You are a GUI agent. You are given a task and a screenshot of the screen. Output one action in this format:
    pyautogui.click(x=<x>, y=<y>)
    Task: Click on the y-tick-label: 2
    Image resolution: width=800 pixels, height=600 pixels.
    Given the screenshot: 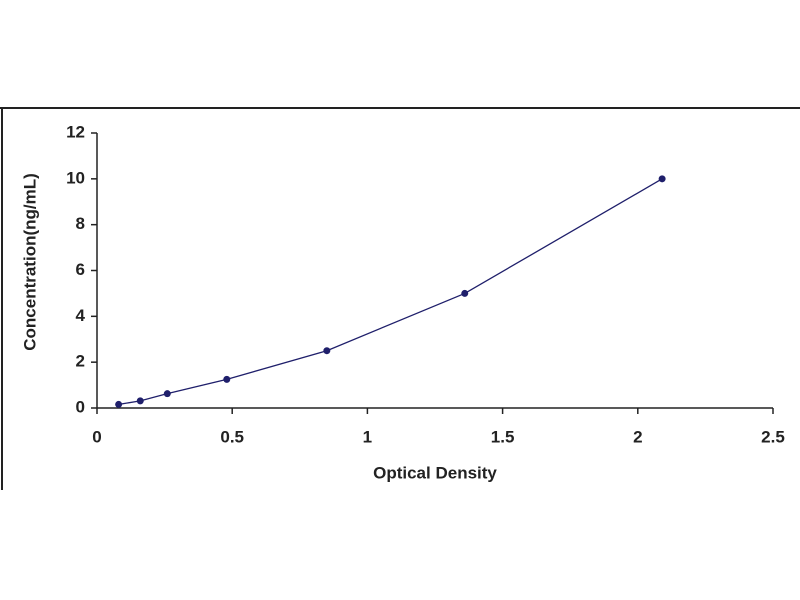 What is the action you would take?
    pyautogui.click(x=80, y=361)
    